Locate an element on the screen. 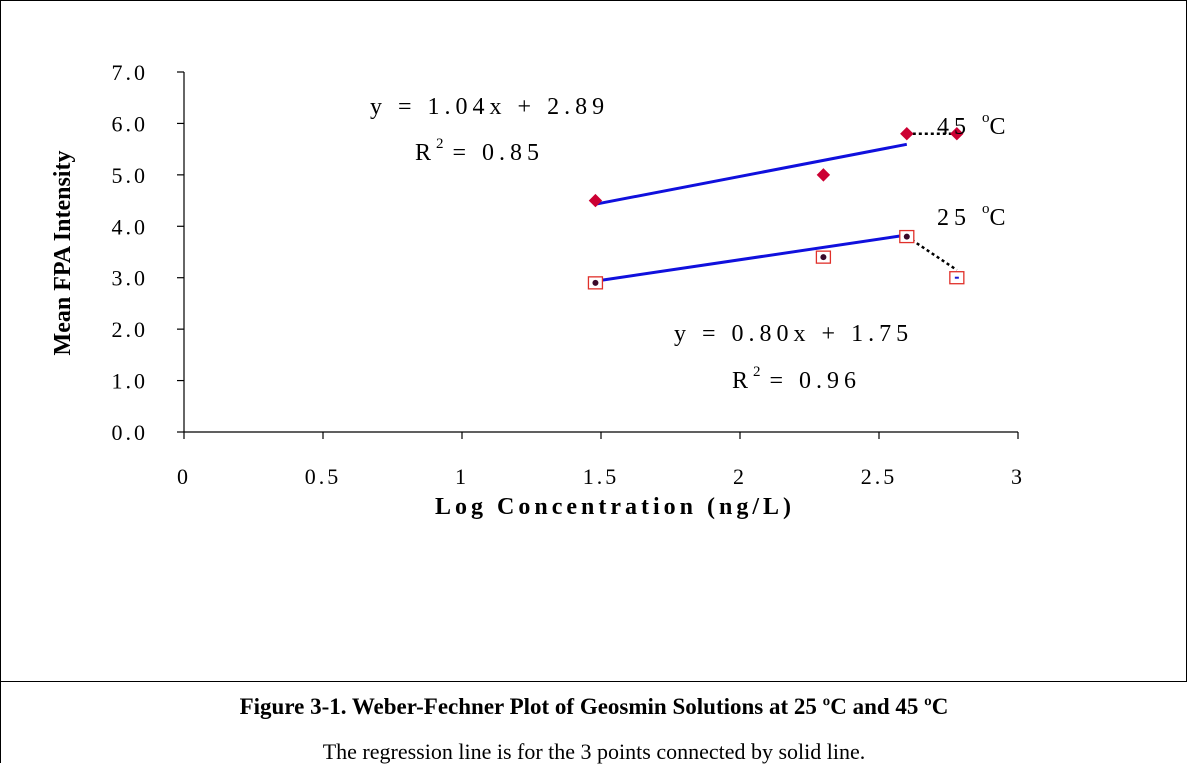 The width and height of the screenshot is (1188, 765). r2-25-label: R is located at coordinates (742, 381).